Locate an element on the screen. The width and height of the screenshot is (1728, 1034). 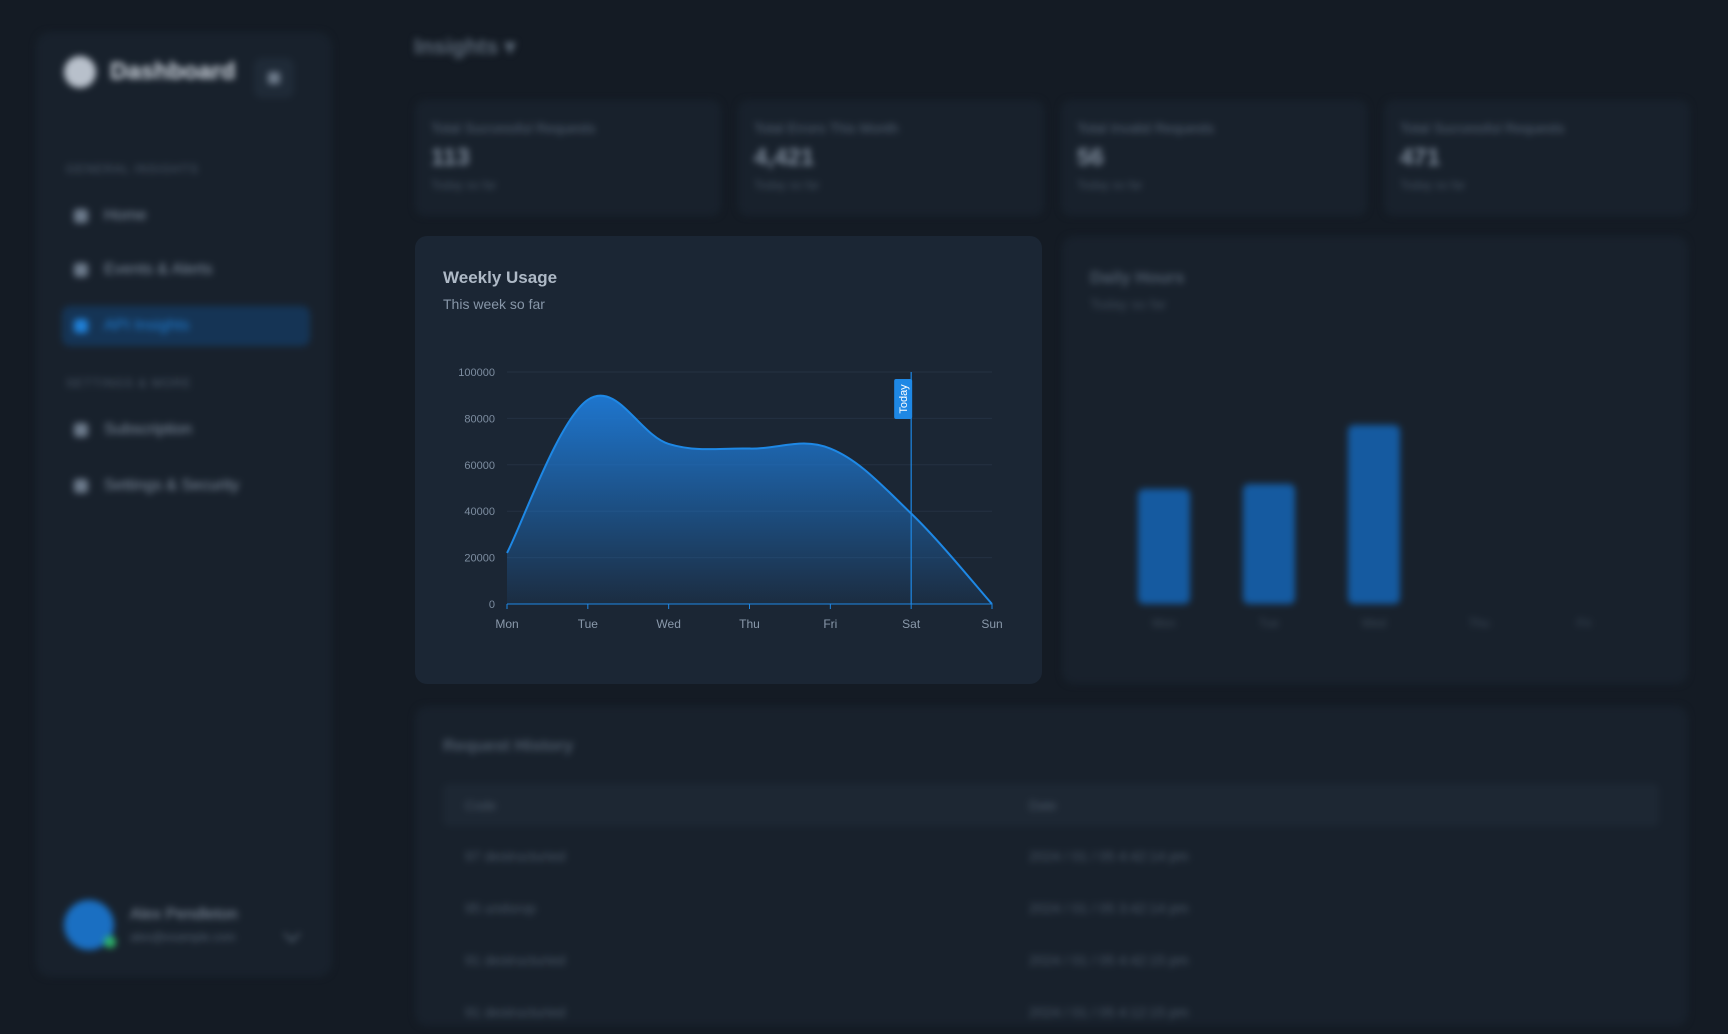
sidebar-item-label: Settings & Security is located at coordinates (171, 486).